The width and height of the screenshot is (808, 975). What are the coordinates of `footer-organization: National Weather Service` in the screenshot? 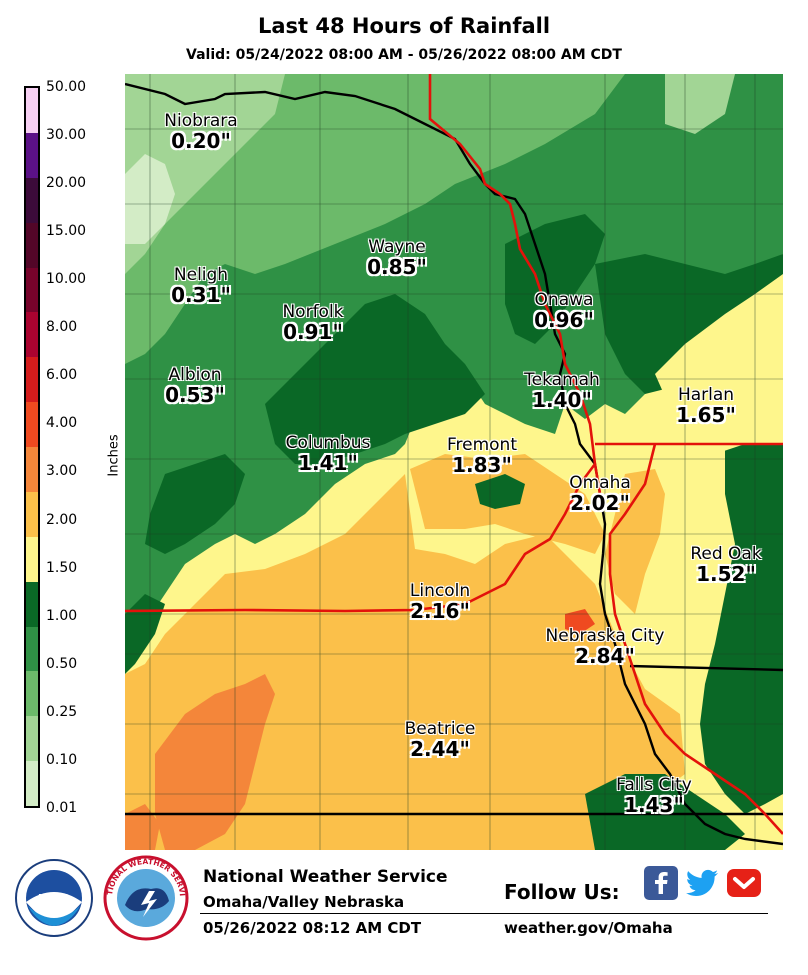 It's located at (325, 877).